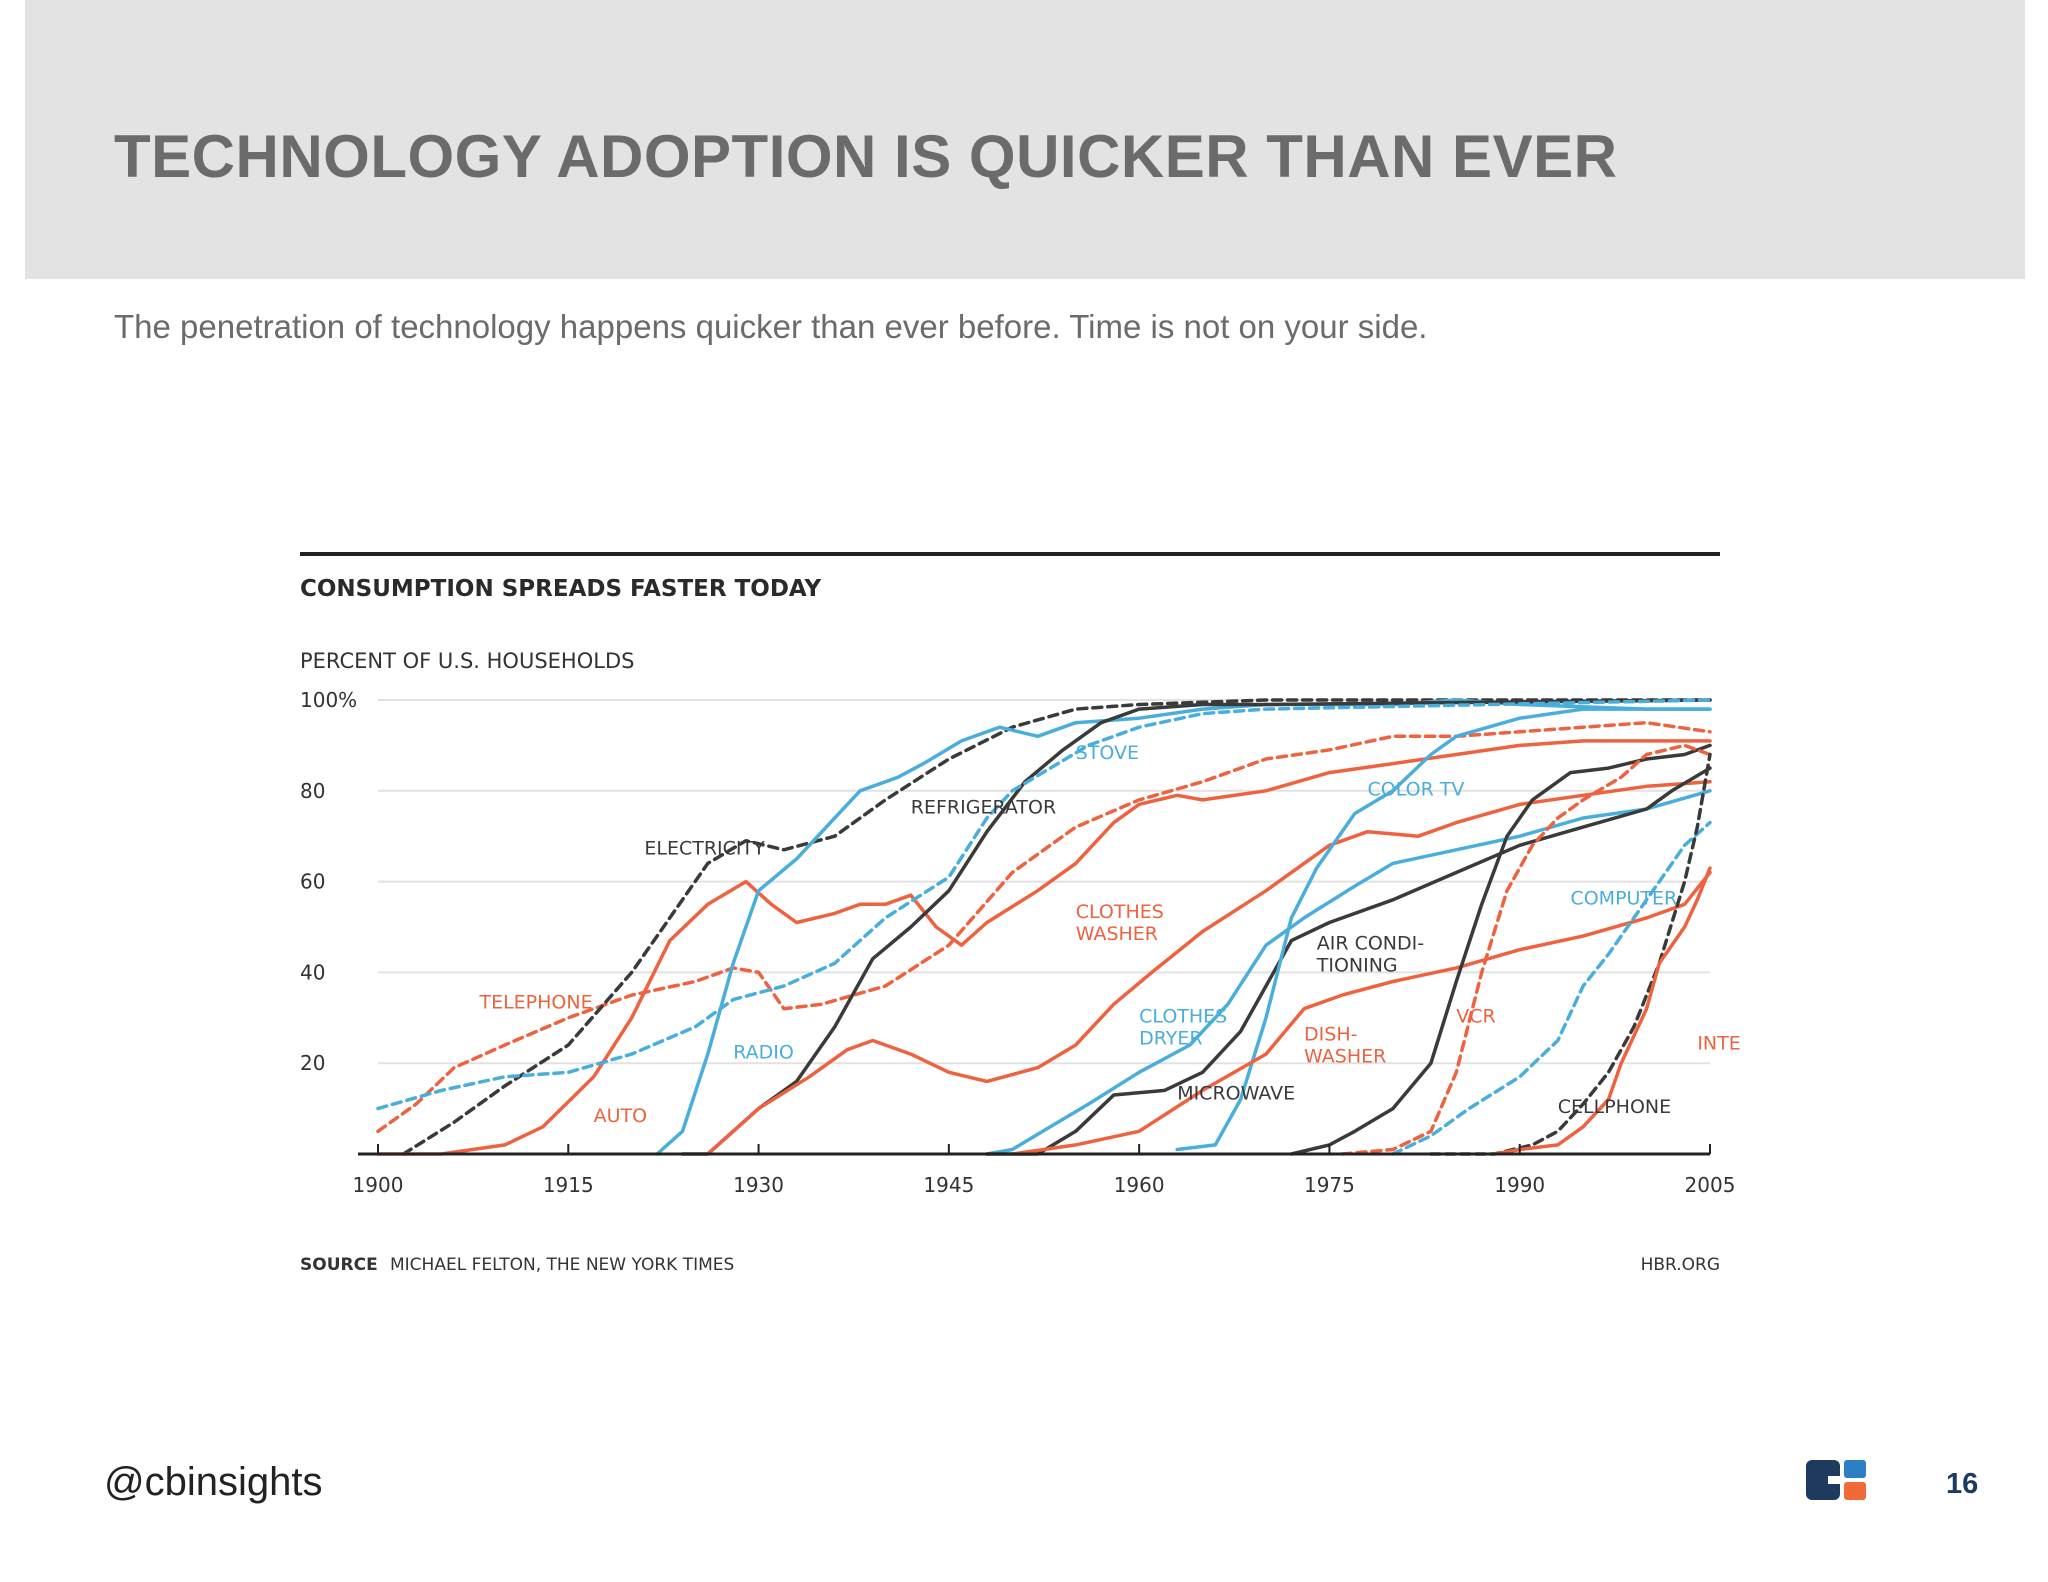  I want to click on series-line-dish-washer, so click(1361, 1013).